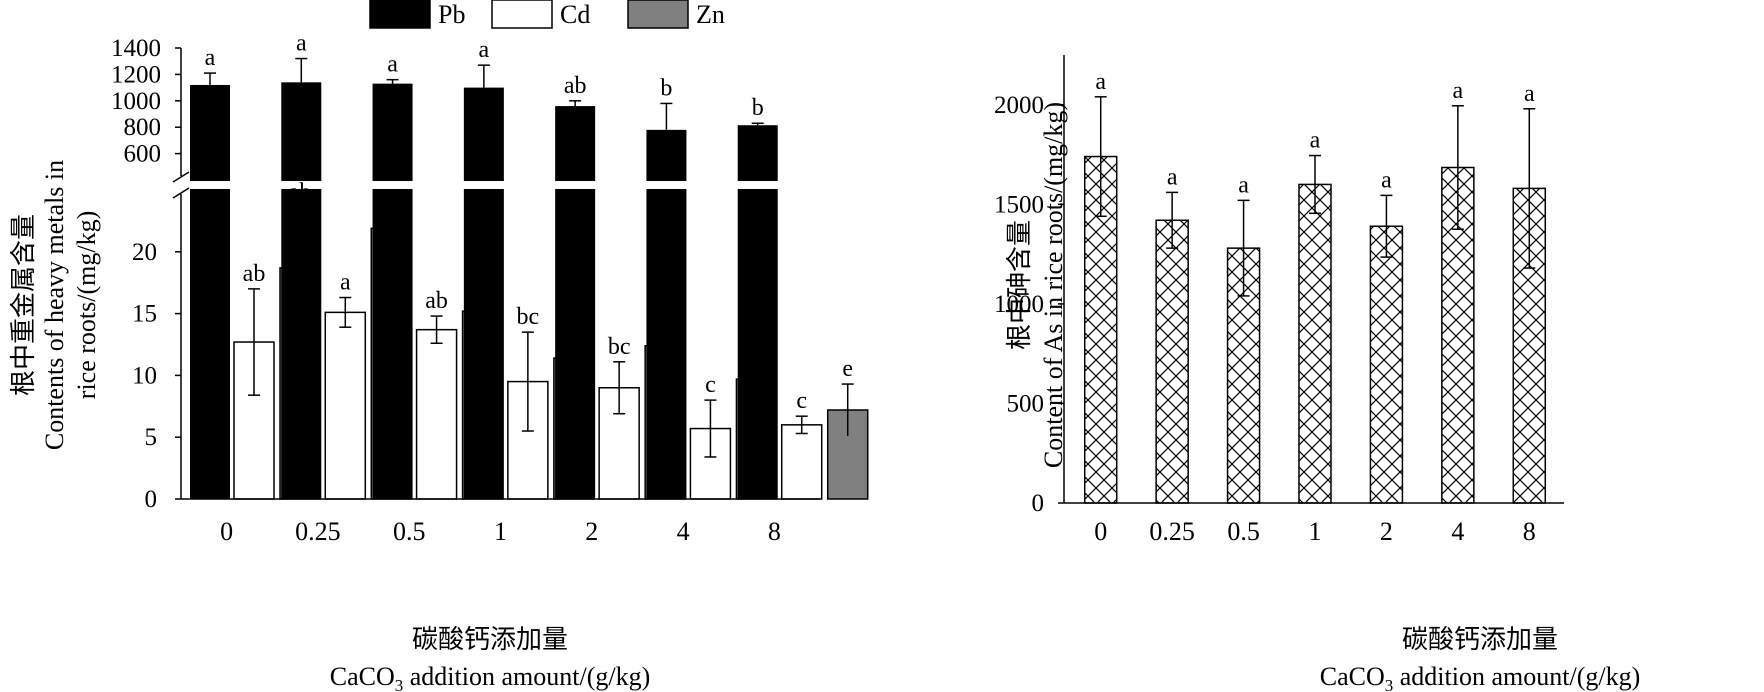 Image resolution: width=1764 pixels, height=692 pixels. Describe the element at coordinates (136, 74) in the screenshot. I see `y-tick-label-upper: 1200` at that location.